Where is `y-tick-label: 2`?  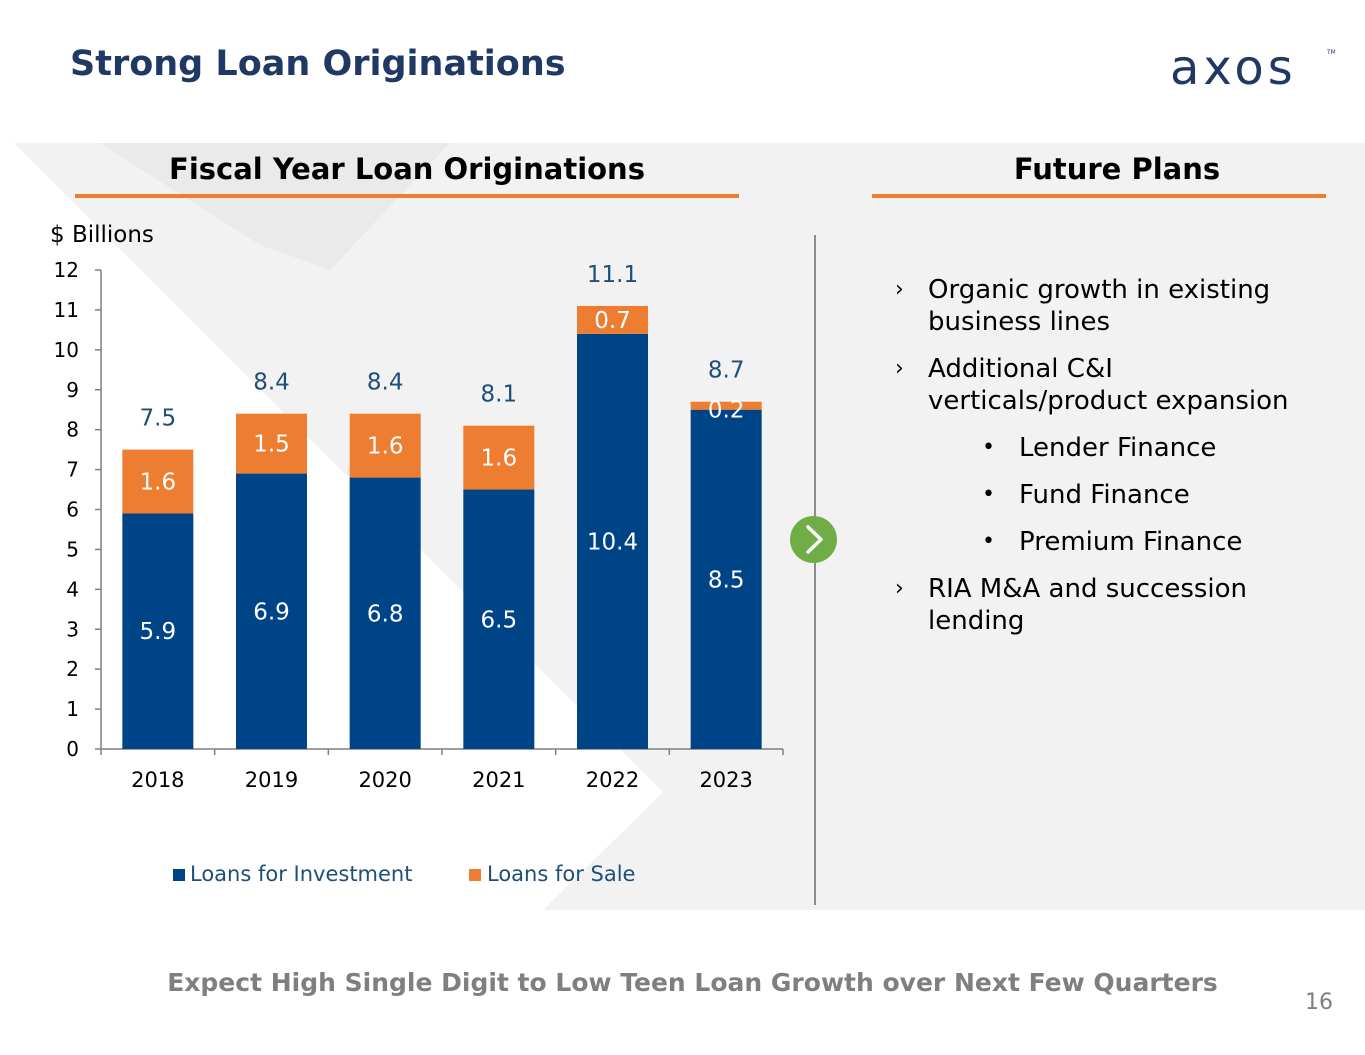
y-tick-label: 2 is located at coordinates (72, 669).